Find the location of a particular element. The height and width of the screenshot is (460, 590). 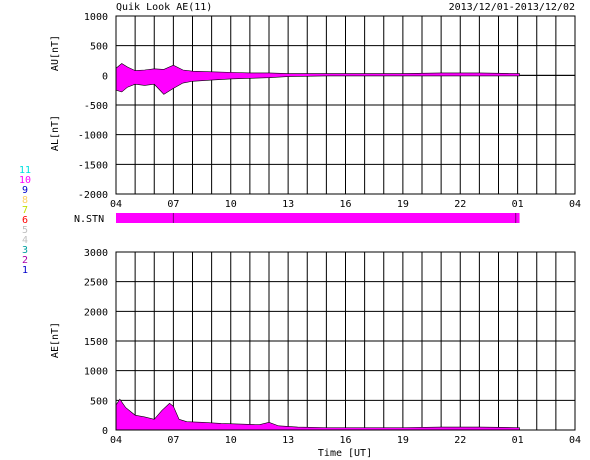

panel2-x-tick-label: 16 is located at coordinates (345, 440).